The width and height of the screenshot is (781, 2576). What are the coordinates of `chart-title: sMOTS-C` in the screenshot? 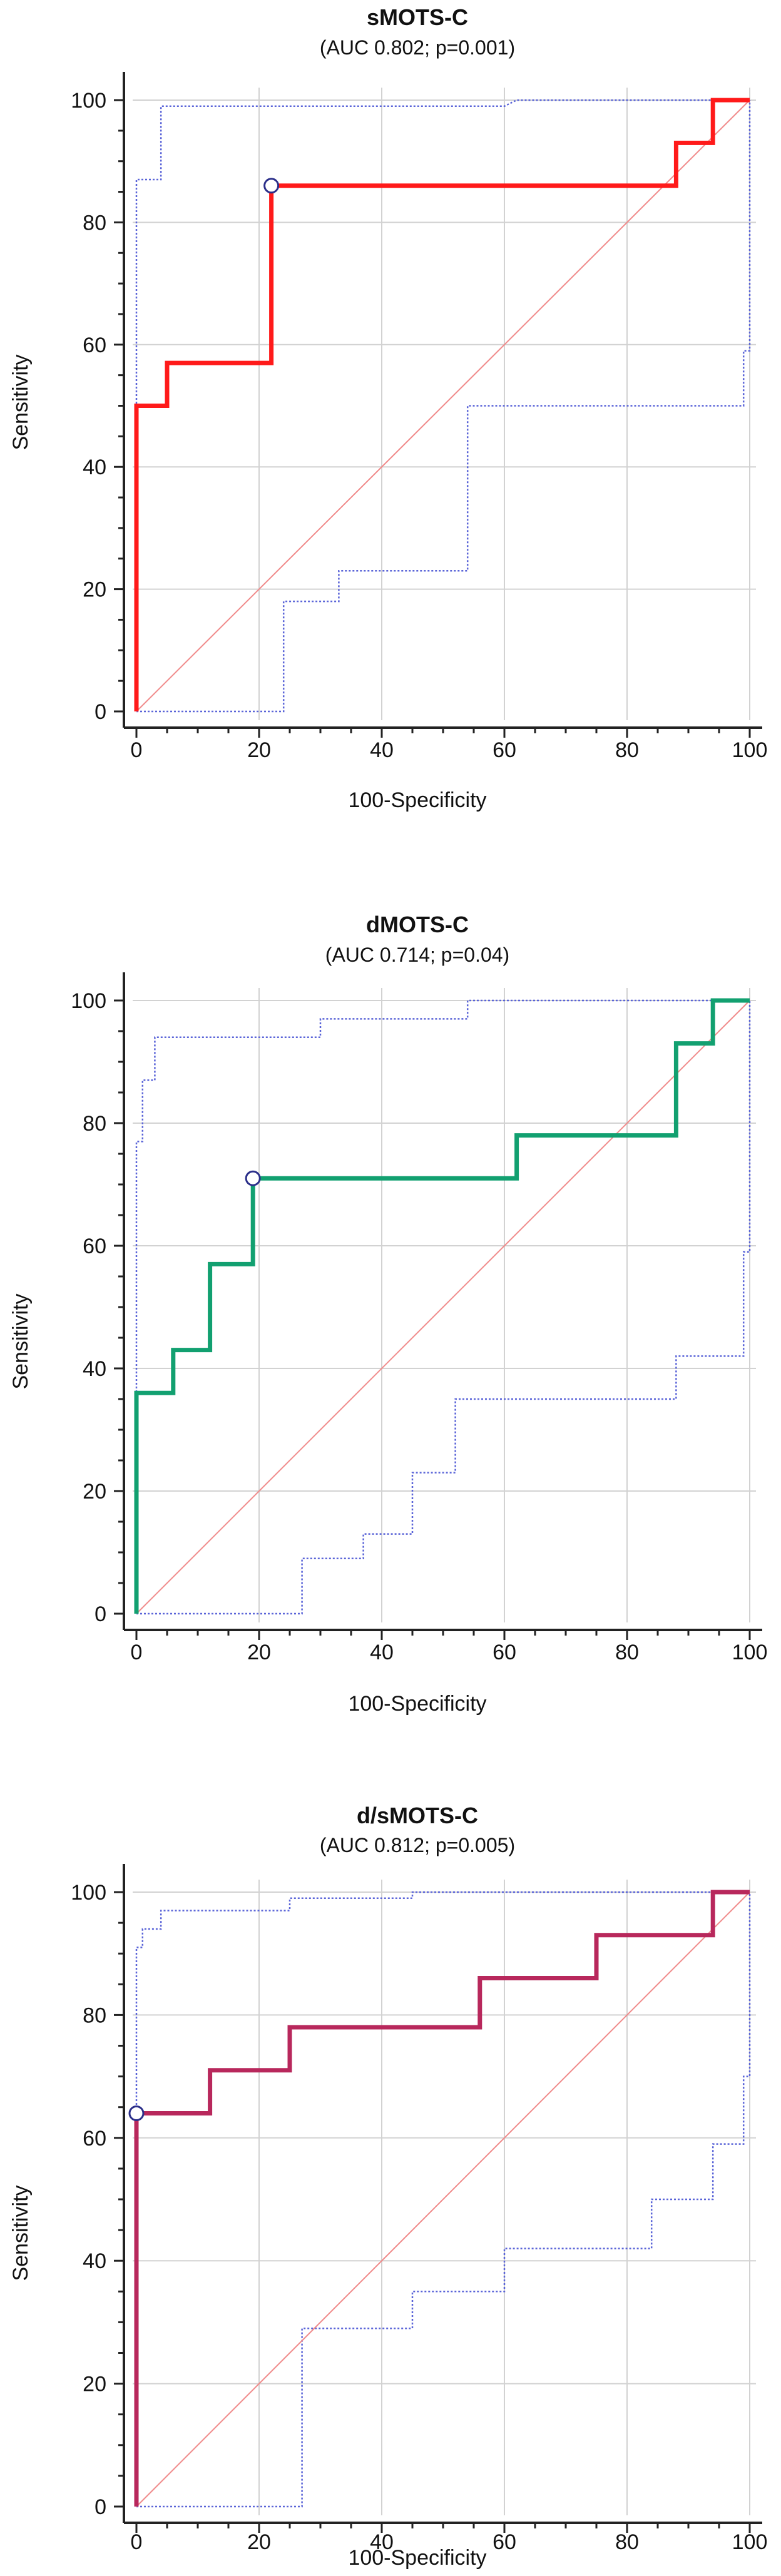 It's located at (417, 17).